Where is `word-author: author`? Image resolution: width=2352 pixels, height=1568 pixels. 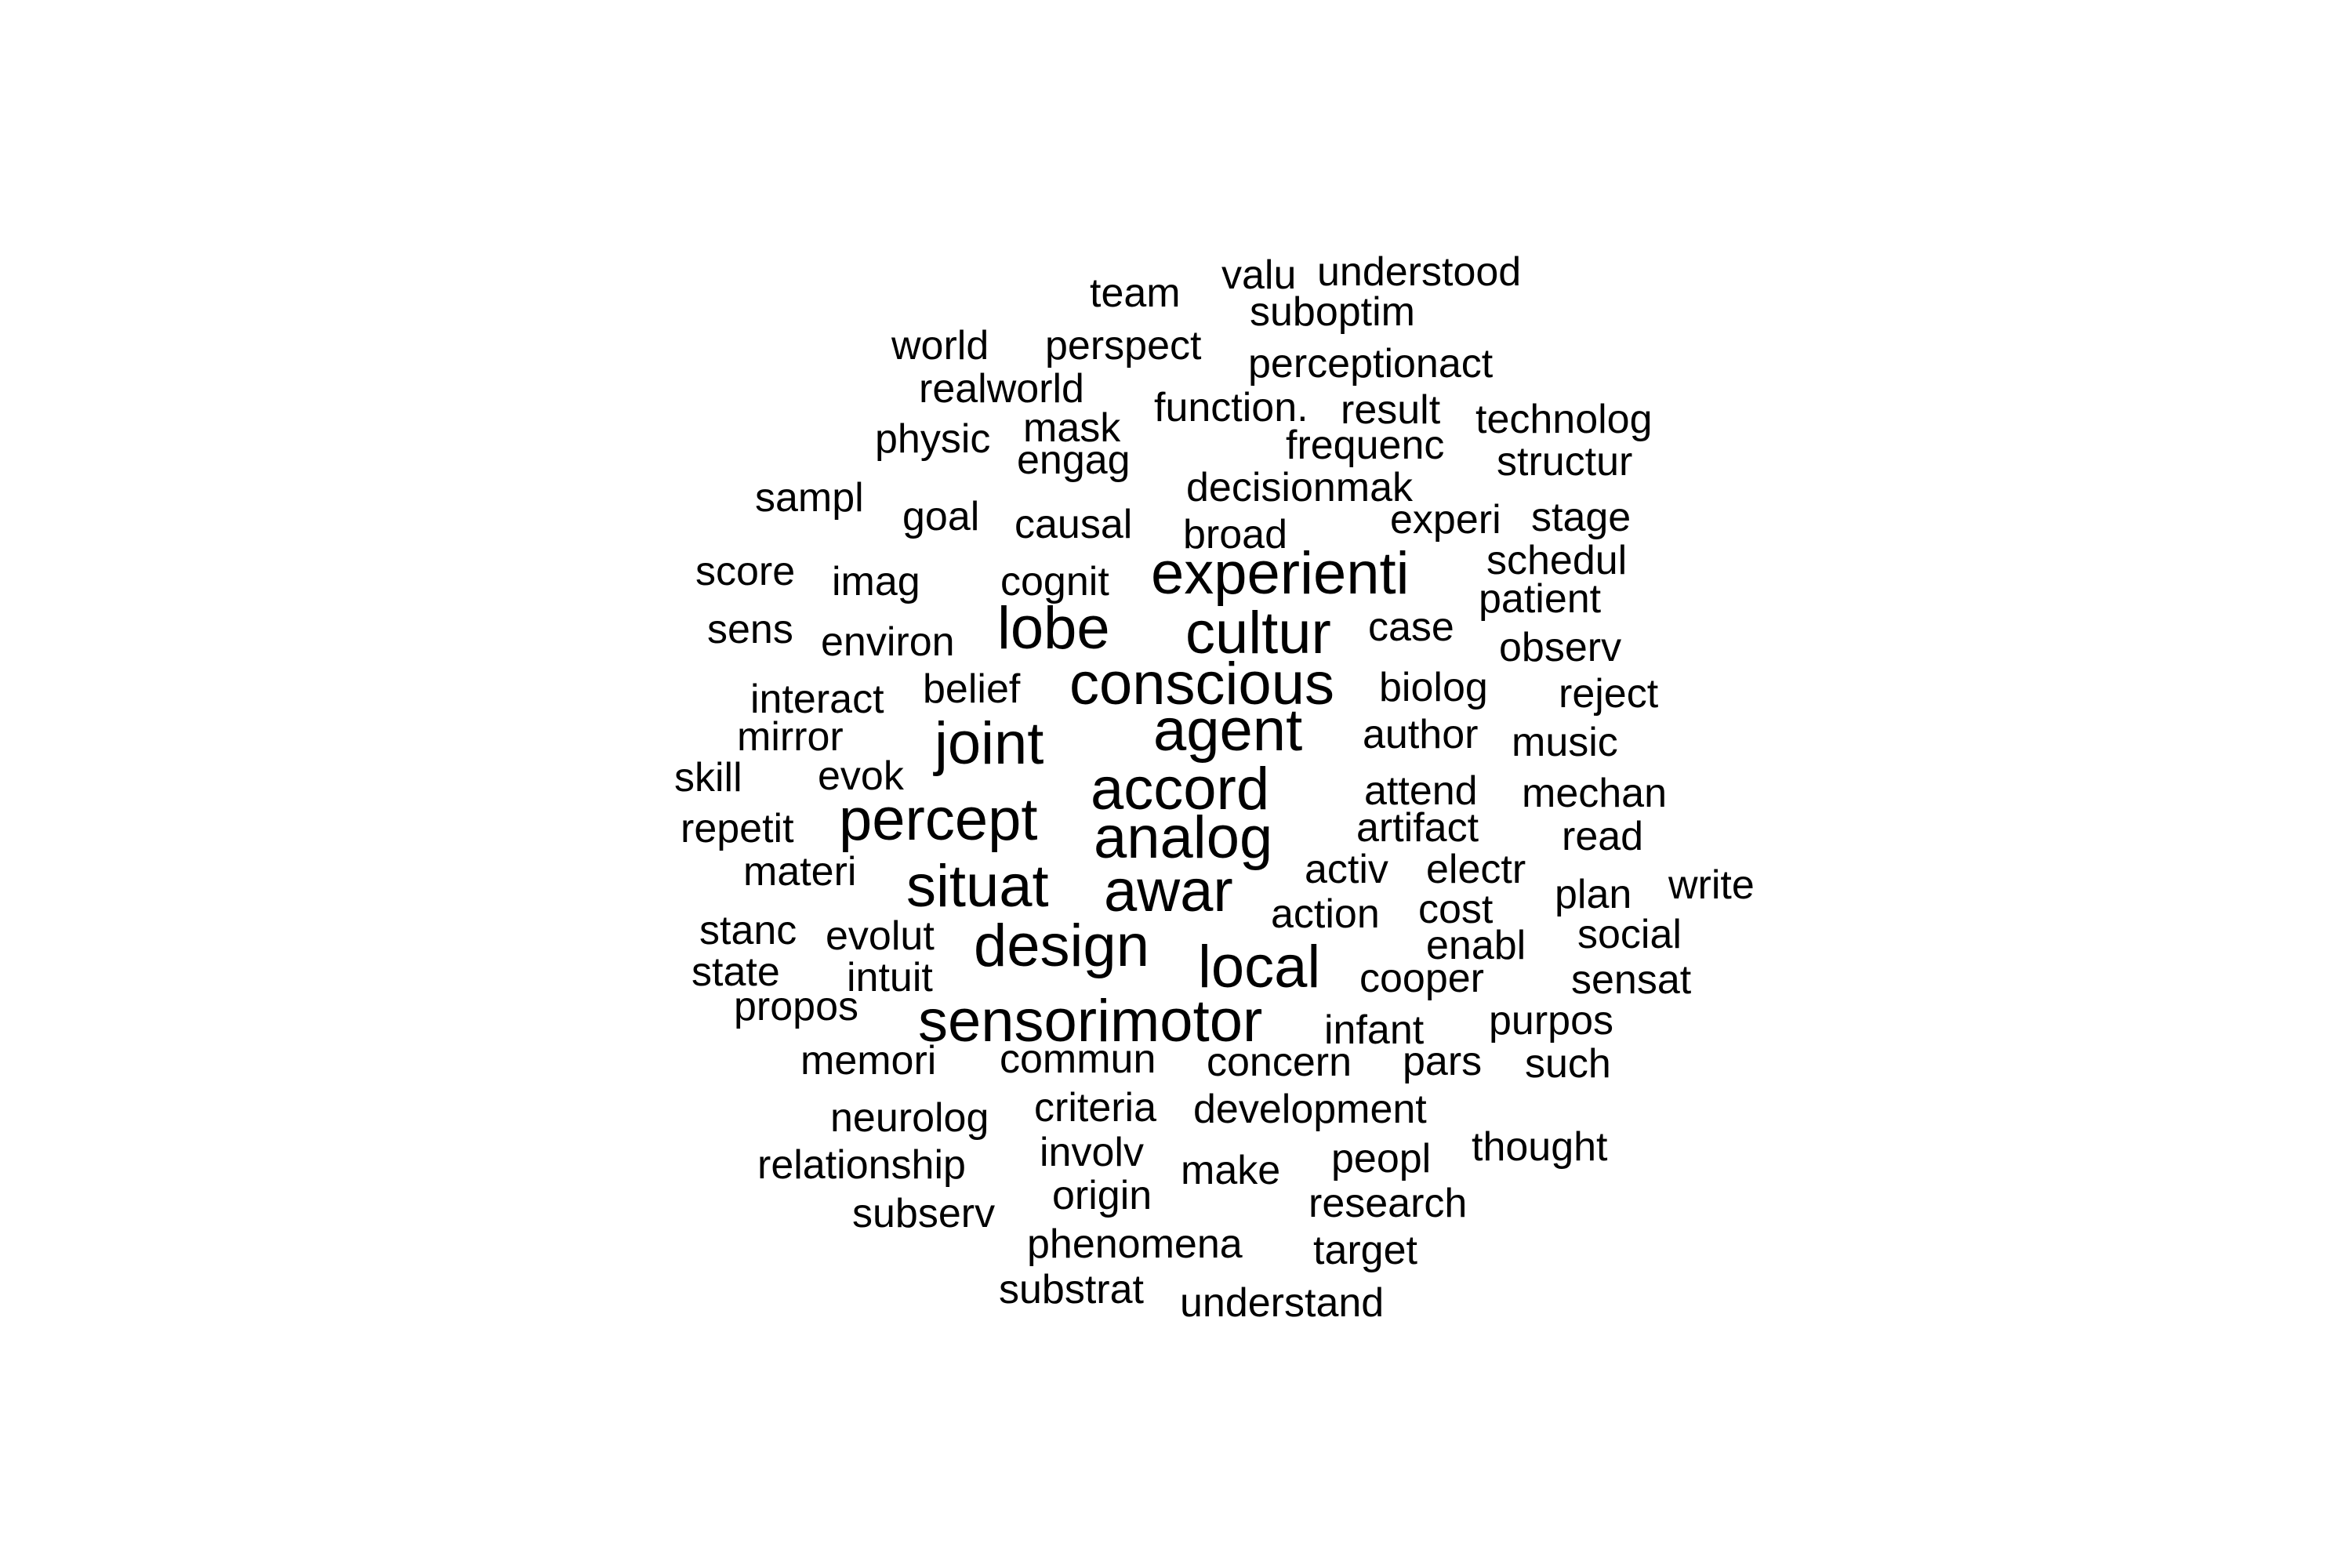 word-author: author is located at coordinates (1421, 734).